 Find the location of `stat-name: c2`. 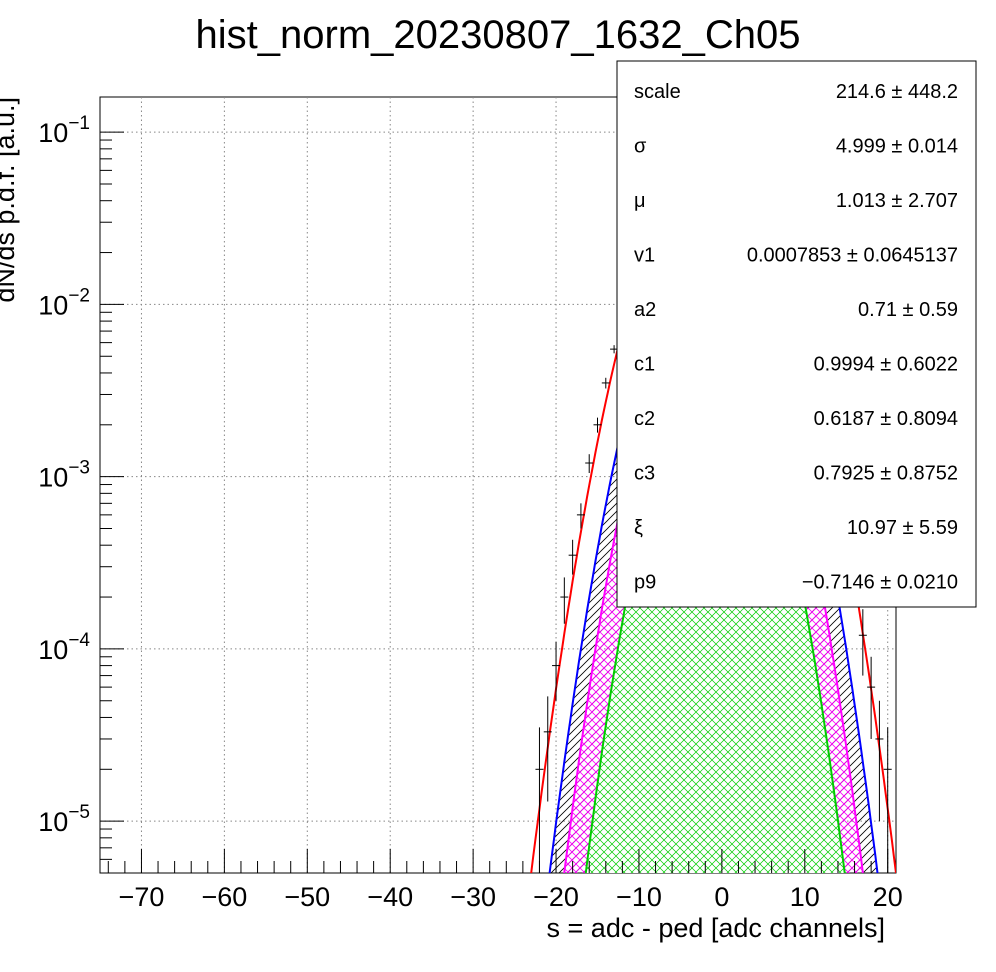

stat-name: c2 is located at coordinates (644, 419).